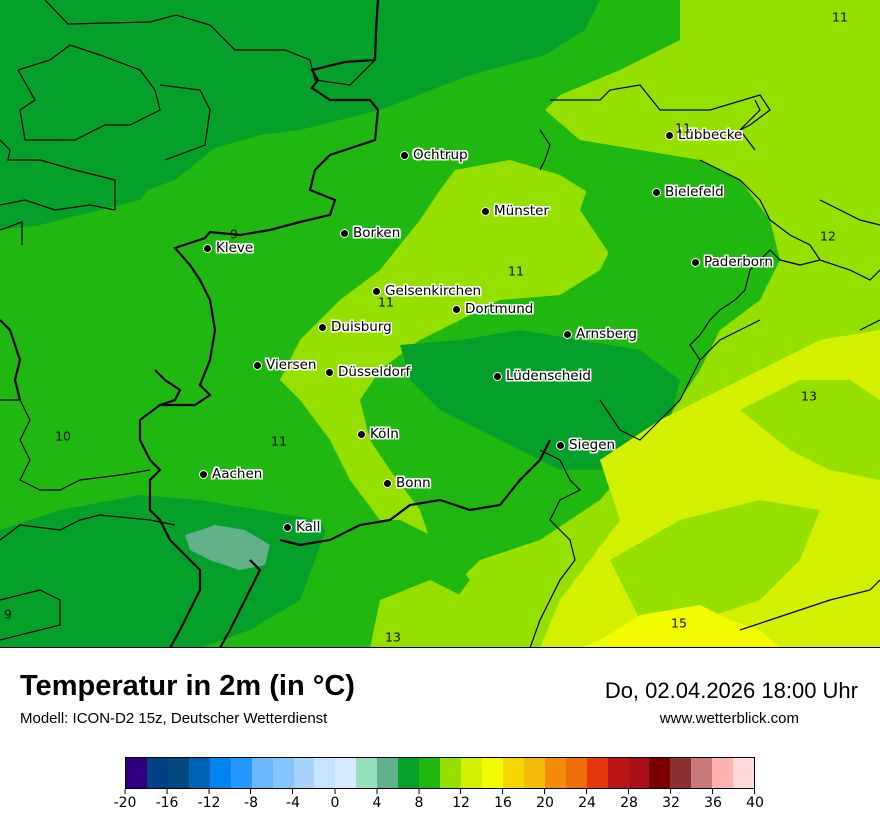 This screenshot has width=880, height=830. I want to click on tick-label: -12, so click(209, 803).